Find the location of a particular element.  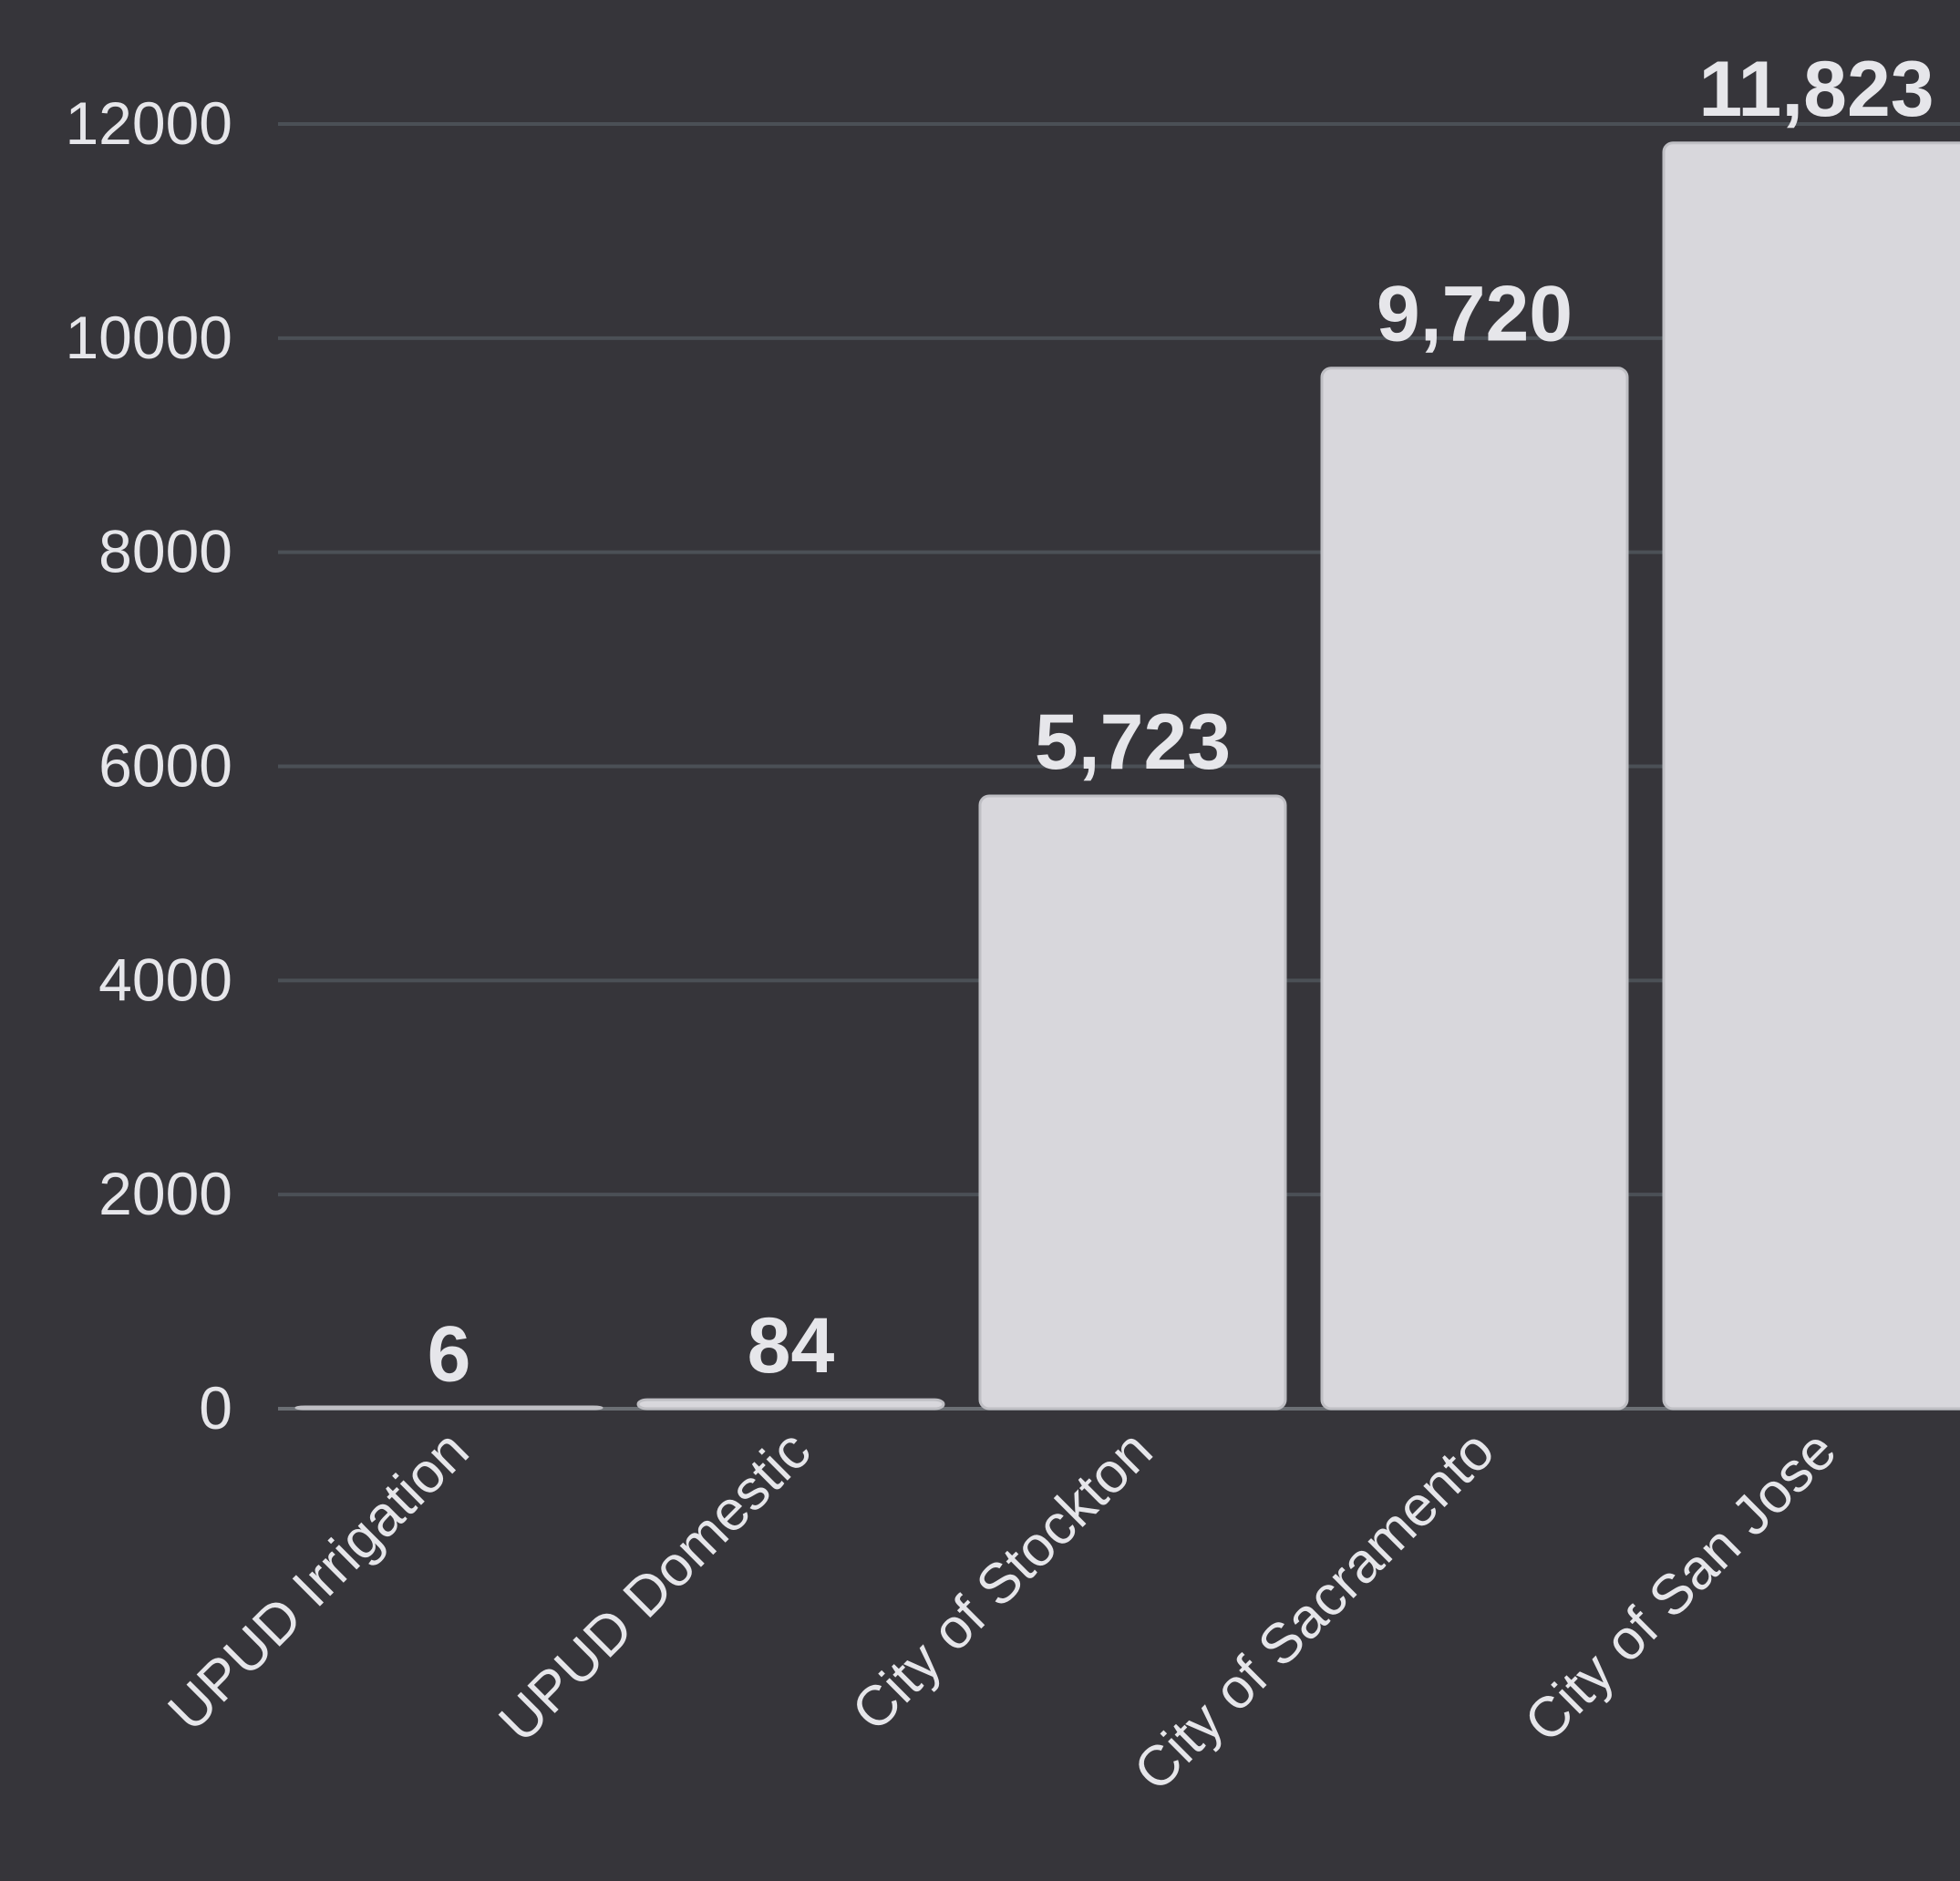

y-tick-label: 6000 is located at coordinates (165, 766).